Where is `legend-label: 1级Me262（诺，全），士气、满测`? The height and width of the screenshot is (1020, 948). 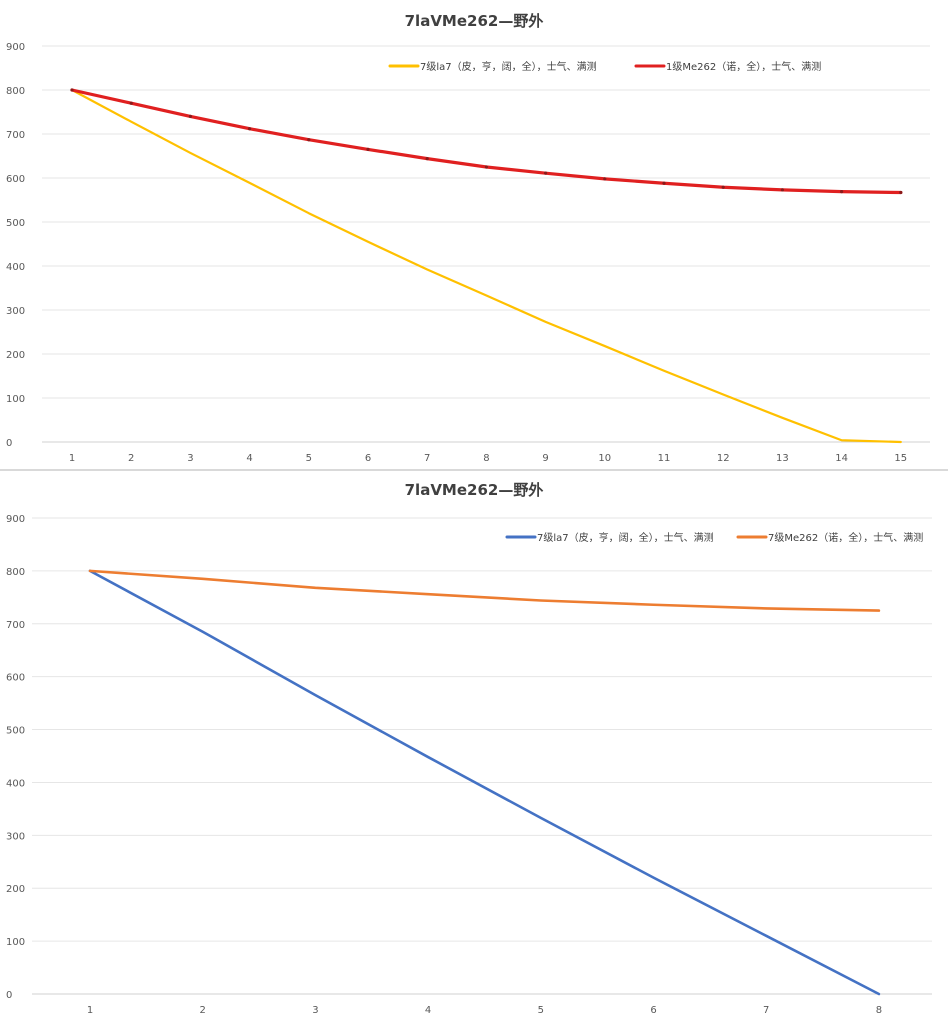 legend-label: 1级Me262（诺，全），士气、满测 is located at coordinates (743, 66).